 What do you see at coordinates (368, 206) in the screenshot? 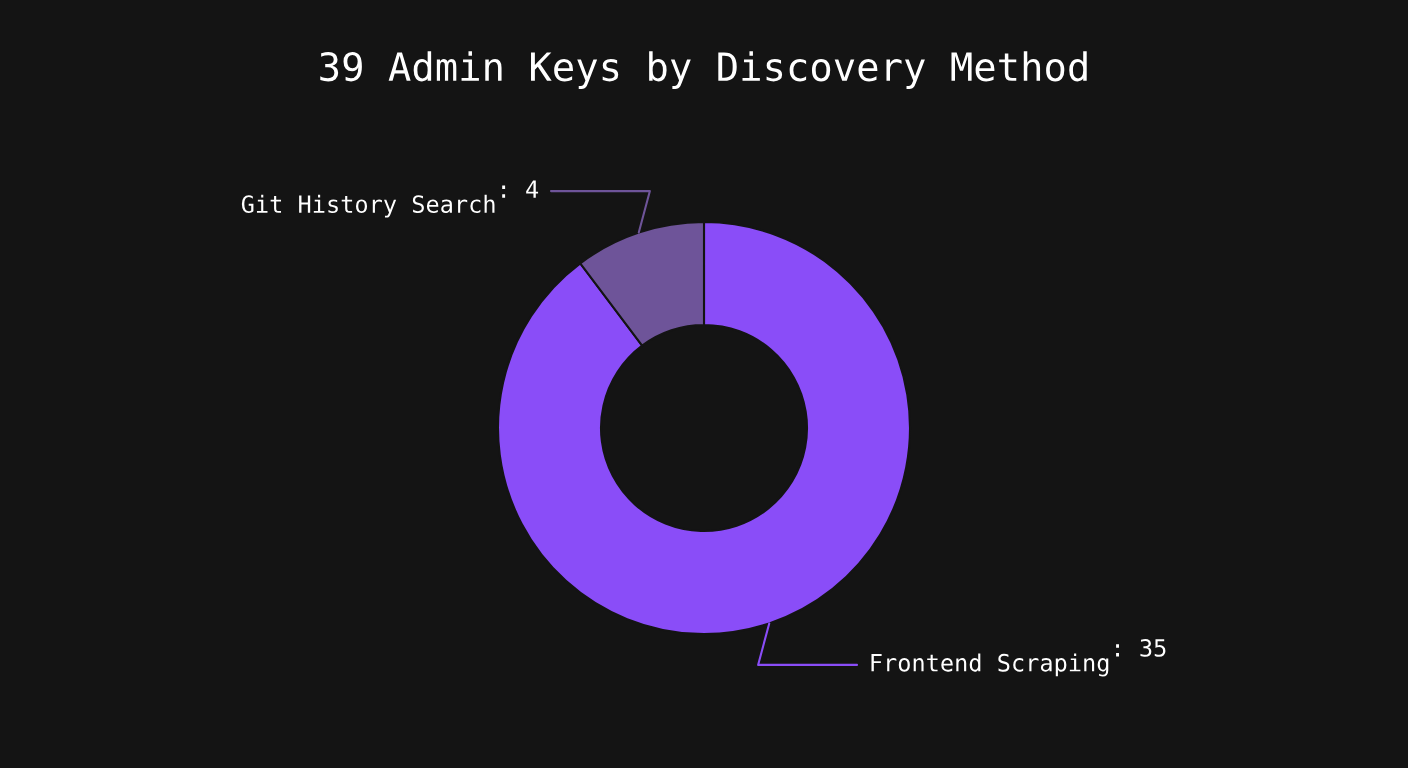
I see `slice-label: Git History Search` at bounding box center [368, 206].